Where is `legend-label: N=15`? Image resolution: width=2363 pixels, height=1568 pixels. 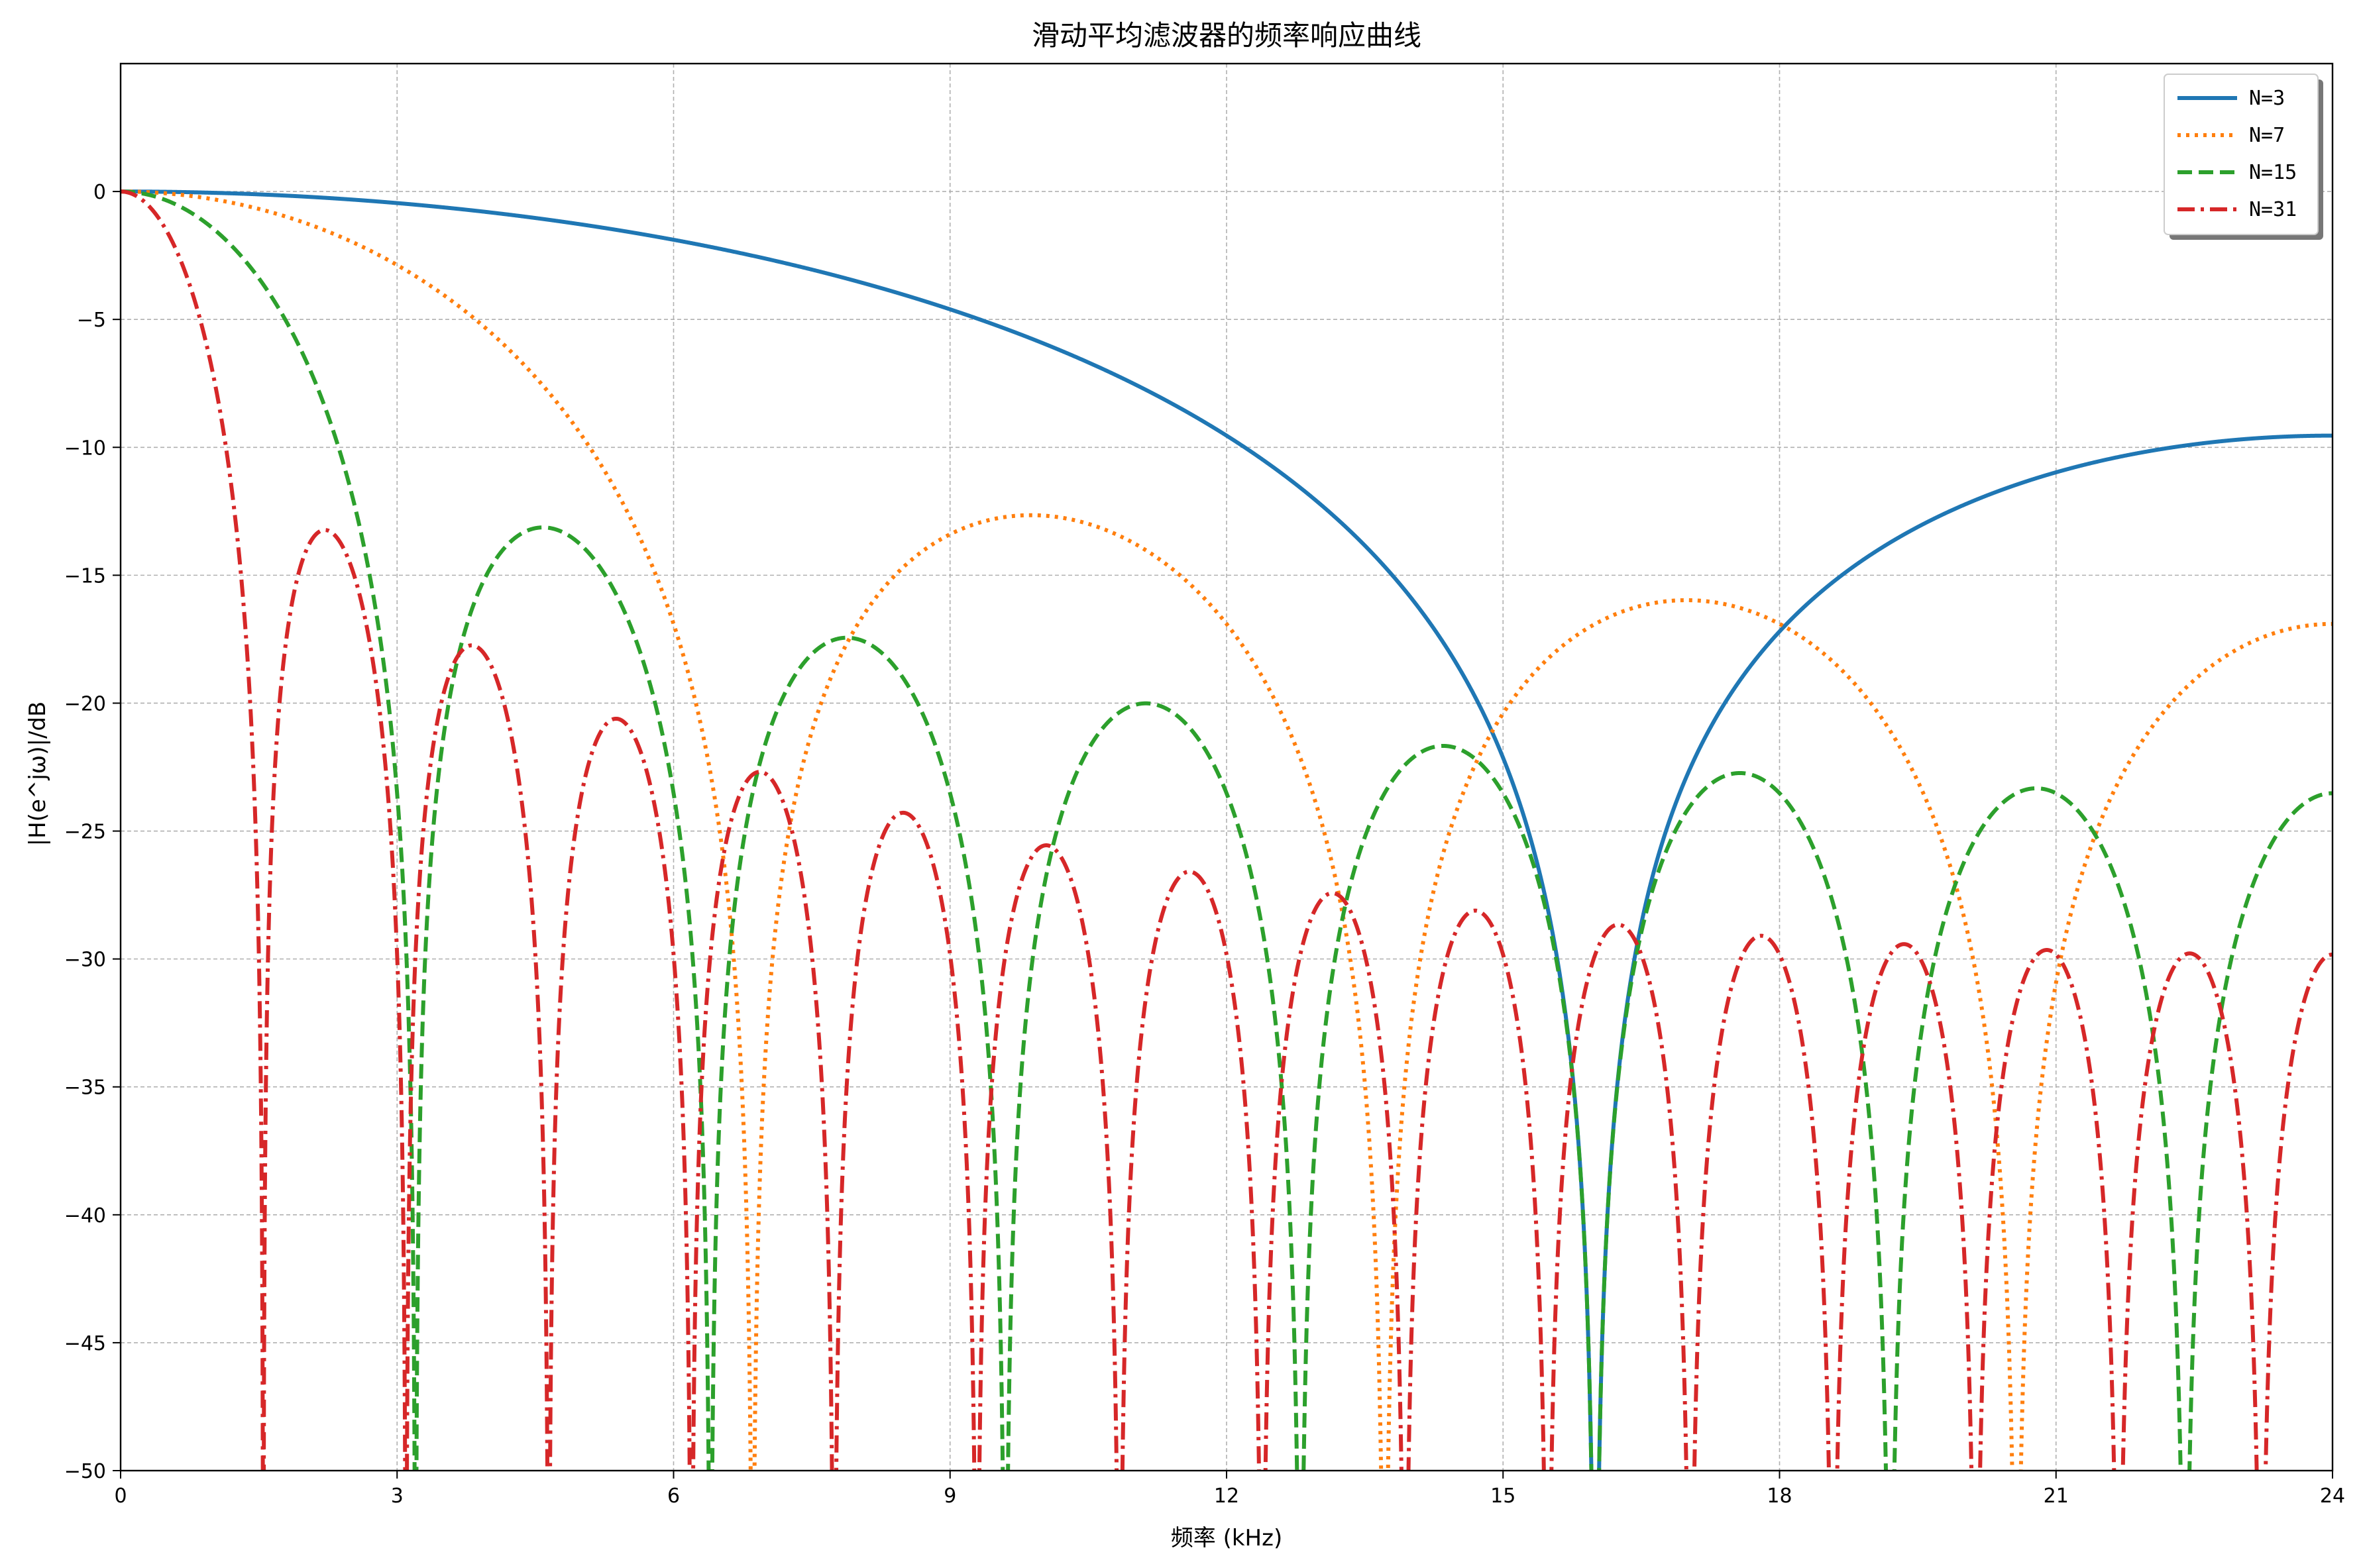
legend-label: N=15 is located at coordinates (2273, 172).